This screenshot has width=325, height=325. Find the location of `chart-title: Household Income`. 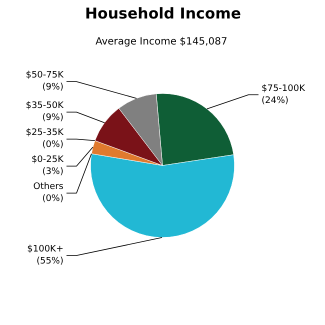

chart-title: Household Income is located at coordinates (163, 13).